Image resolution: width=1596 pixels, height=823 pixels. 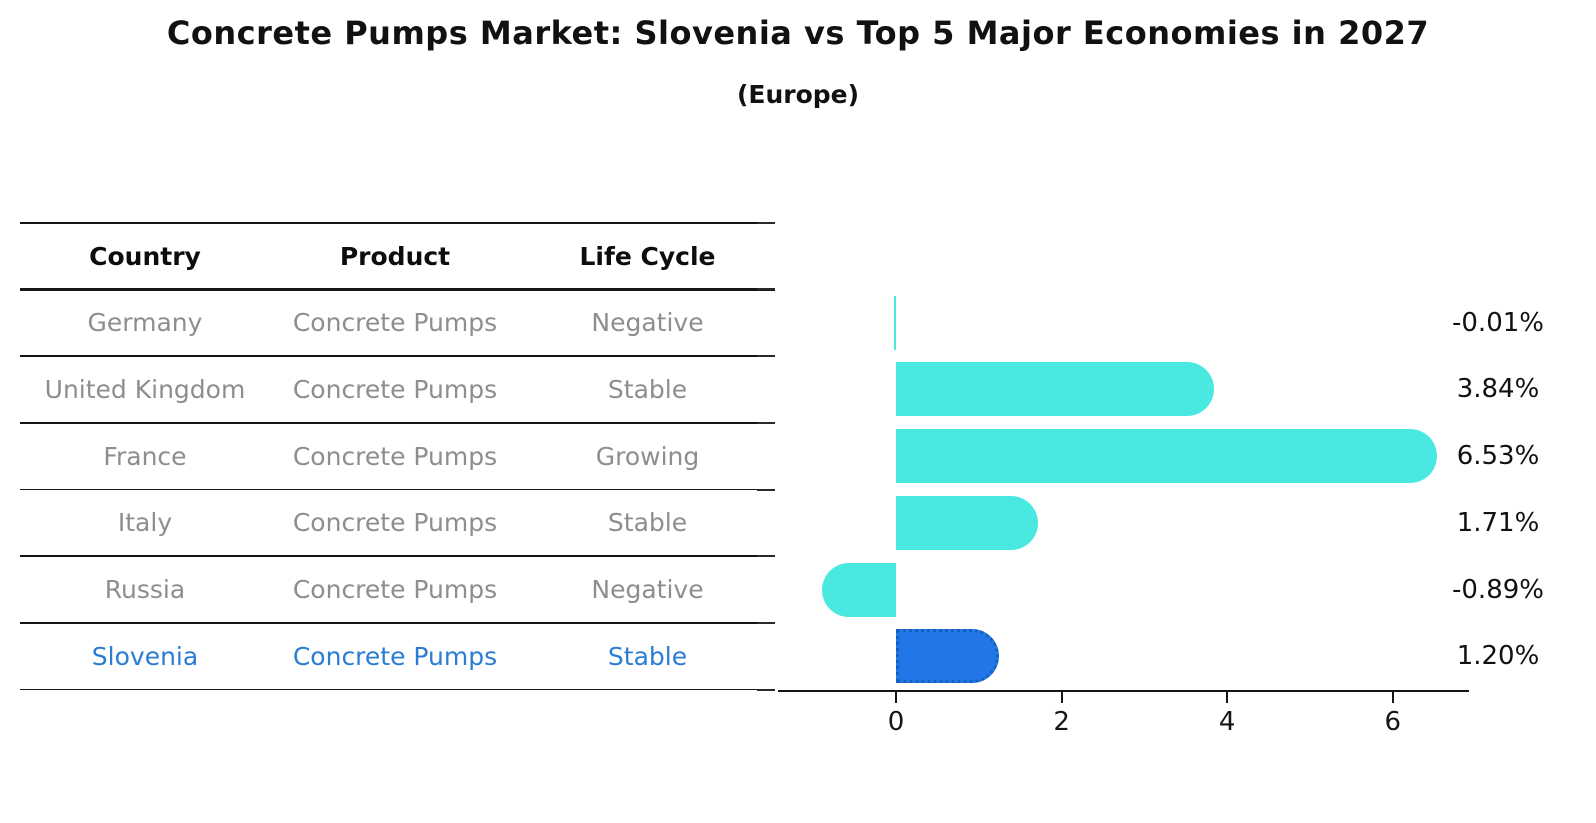 What do you see at coordinates (397, 222) in the screenshot?
I see `table-top-rule` at bounding box center [397, 222].